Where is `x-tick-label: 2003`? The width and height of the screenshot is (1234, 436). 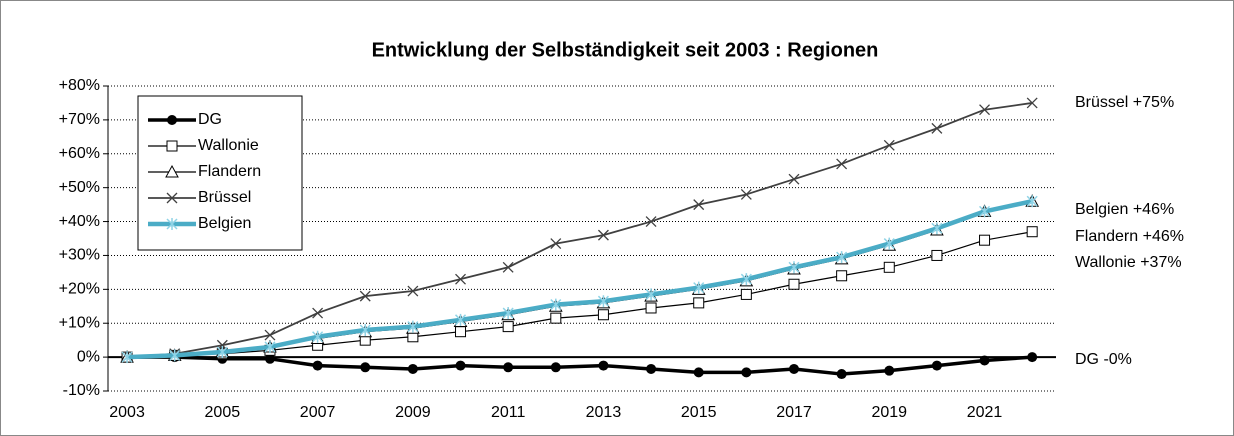 x-tick-label: 2003 is located at coordinates (127, 412).